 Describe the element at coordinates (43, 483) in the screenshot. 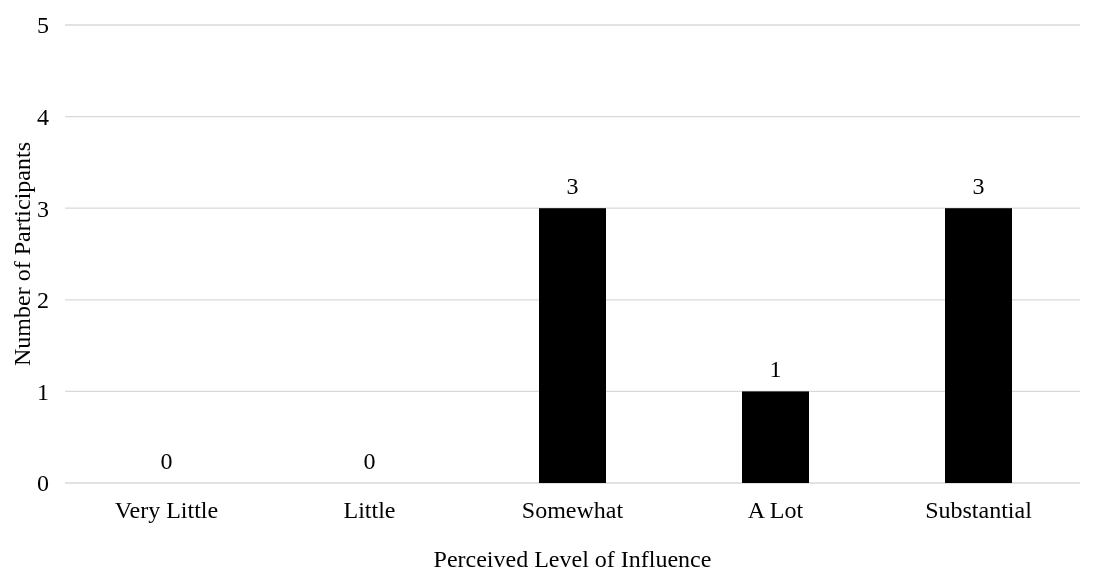

I see `y-tick-label: 0` at that location.